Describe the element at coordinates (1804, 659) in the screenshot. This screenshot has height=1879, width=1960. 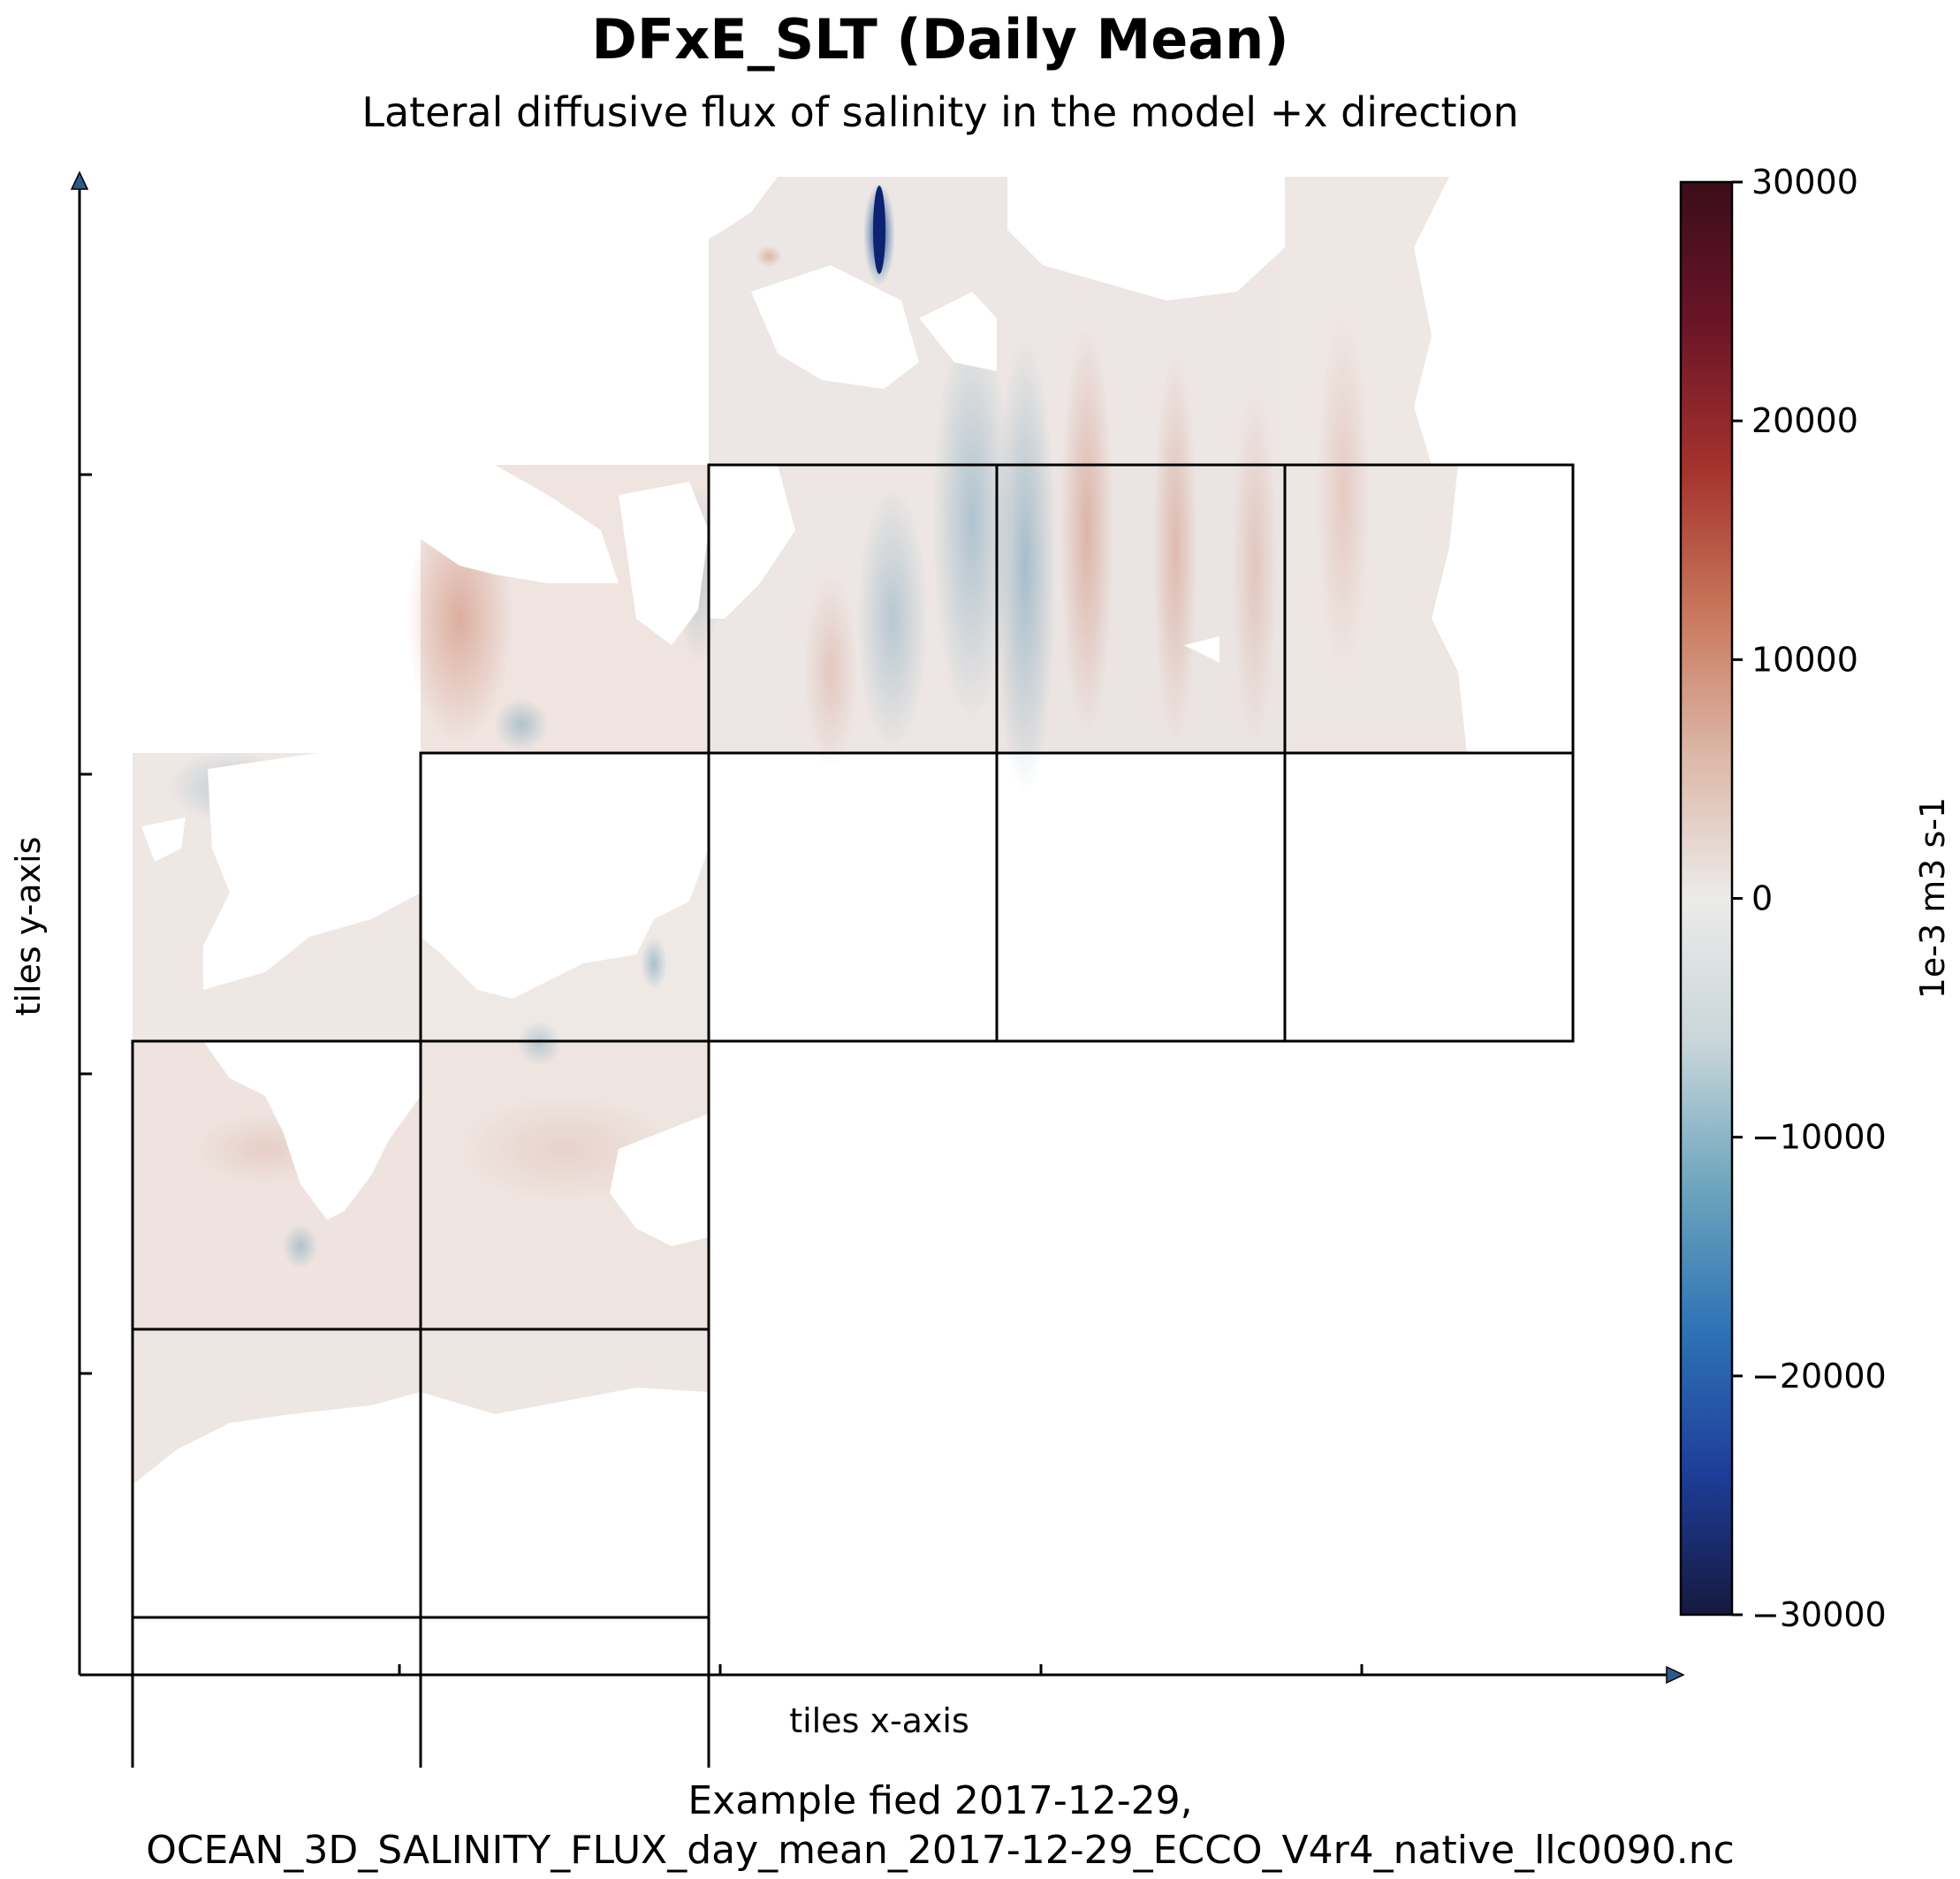
I see `colorbar-tick-label: 10000` at that location.